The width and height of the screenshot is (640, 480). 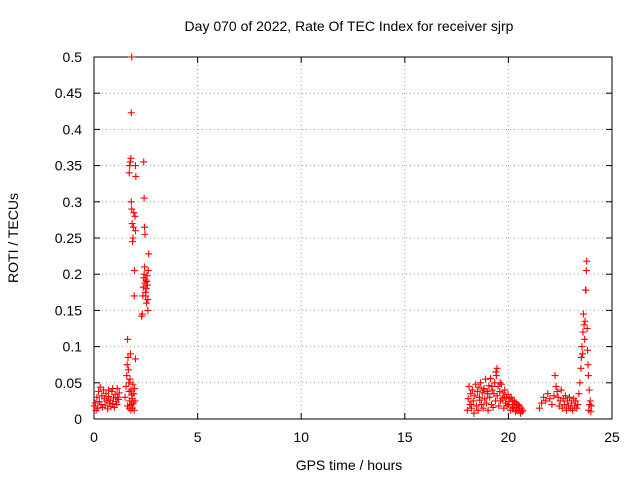 What do you see at coordinates (73, 57) in the screenshot?
I see `y-tick-label: 0.5` at bounding box center [73, 57].